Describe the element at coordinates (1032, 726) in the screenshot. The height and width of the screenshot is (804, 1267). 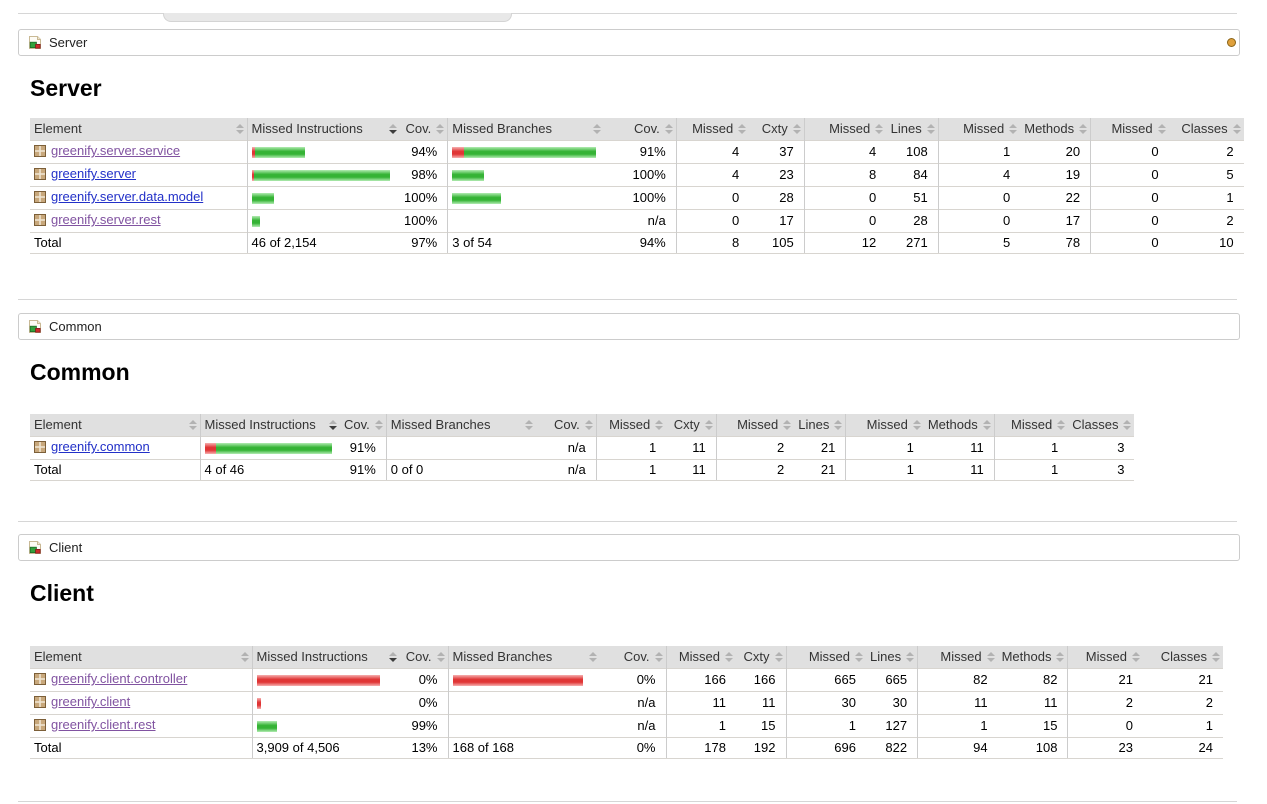
I see `counter-cell: 15` at that location.